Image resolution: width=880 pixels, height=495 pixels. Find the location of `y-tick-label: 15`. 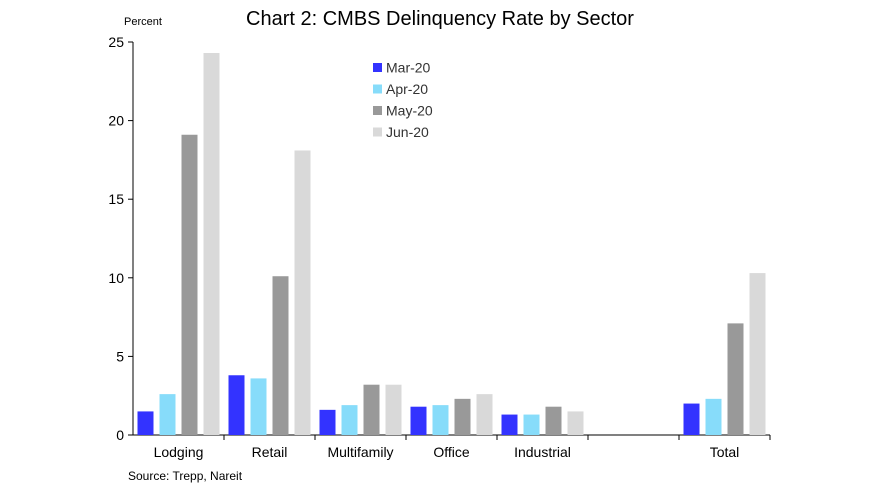

y-tick-label: 15 is located at coordinates (116, 199).